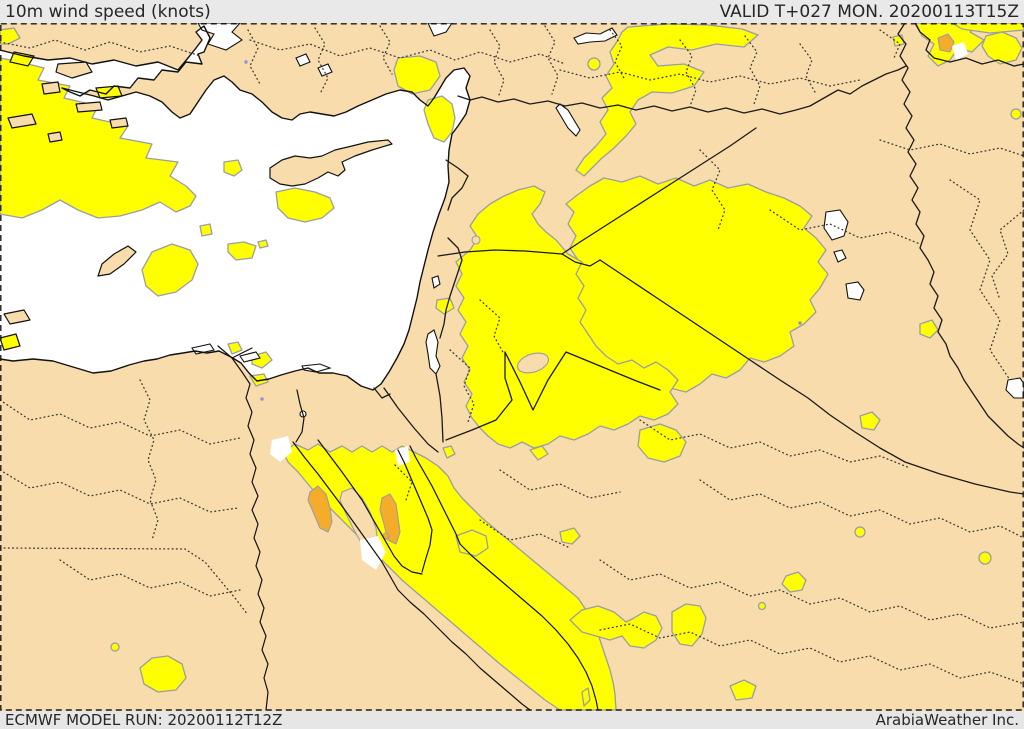 The width and height of the screenshot is (1024, 729). Describe the element at coordinates (233, 168) in the screenshot. I see `west-cyprus-patch` at that location.